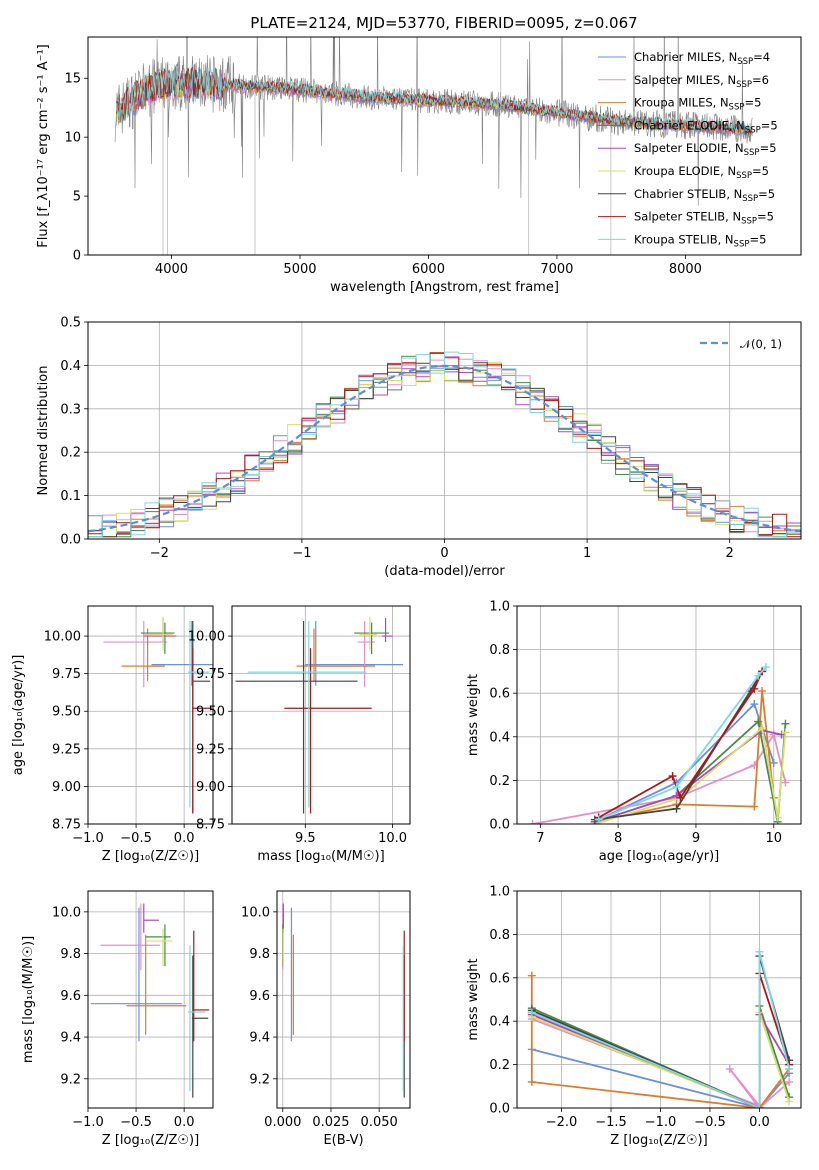 The image size is (819, 1170). I want to click on axes-frame, so click(321, 715).